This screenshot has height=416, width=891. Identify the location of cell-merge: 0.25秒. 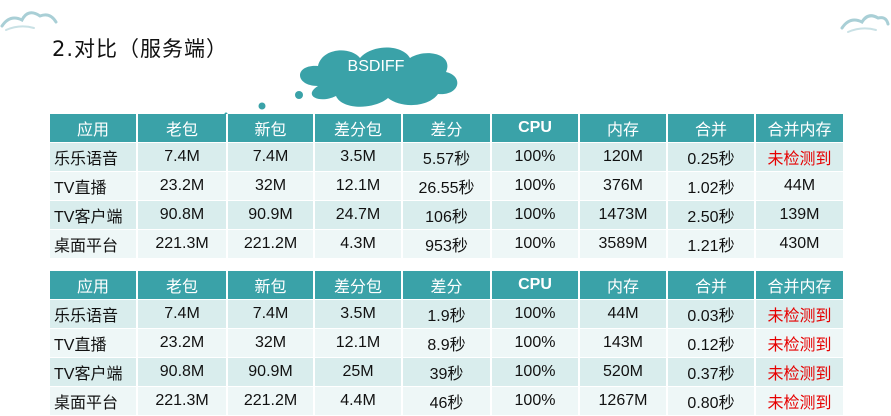
(711, 157).